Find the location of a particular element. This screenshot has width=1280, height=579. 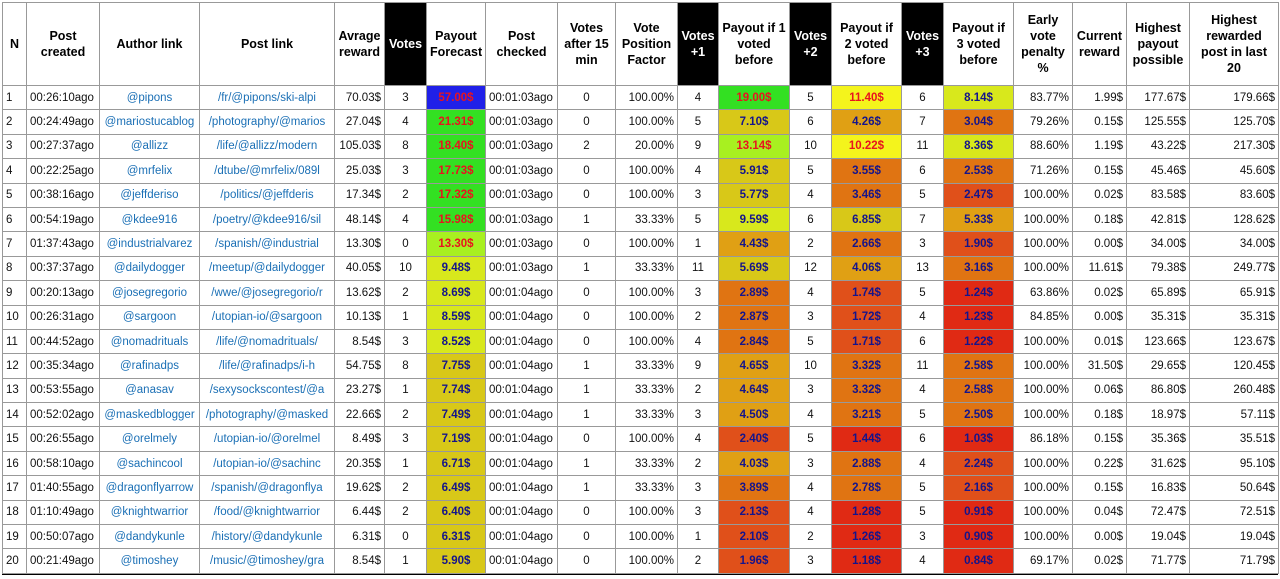

post-link: /photography/@masked is located at coordinates (267, 414).